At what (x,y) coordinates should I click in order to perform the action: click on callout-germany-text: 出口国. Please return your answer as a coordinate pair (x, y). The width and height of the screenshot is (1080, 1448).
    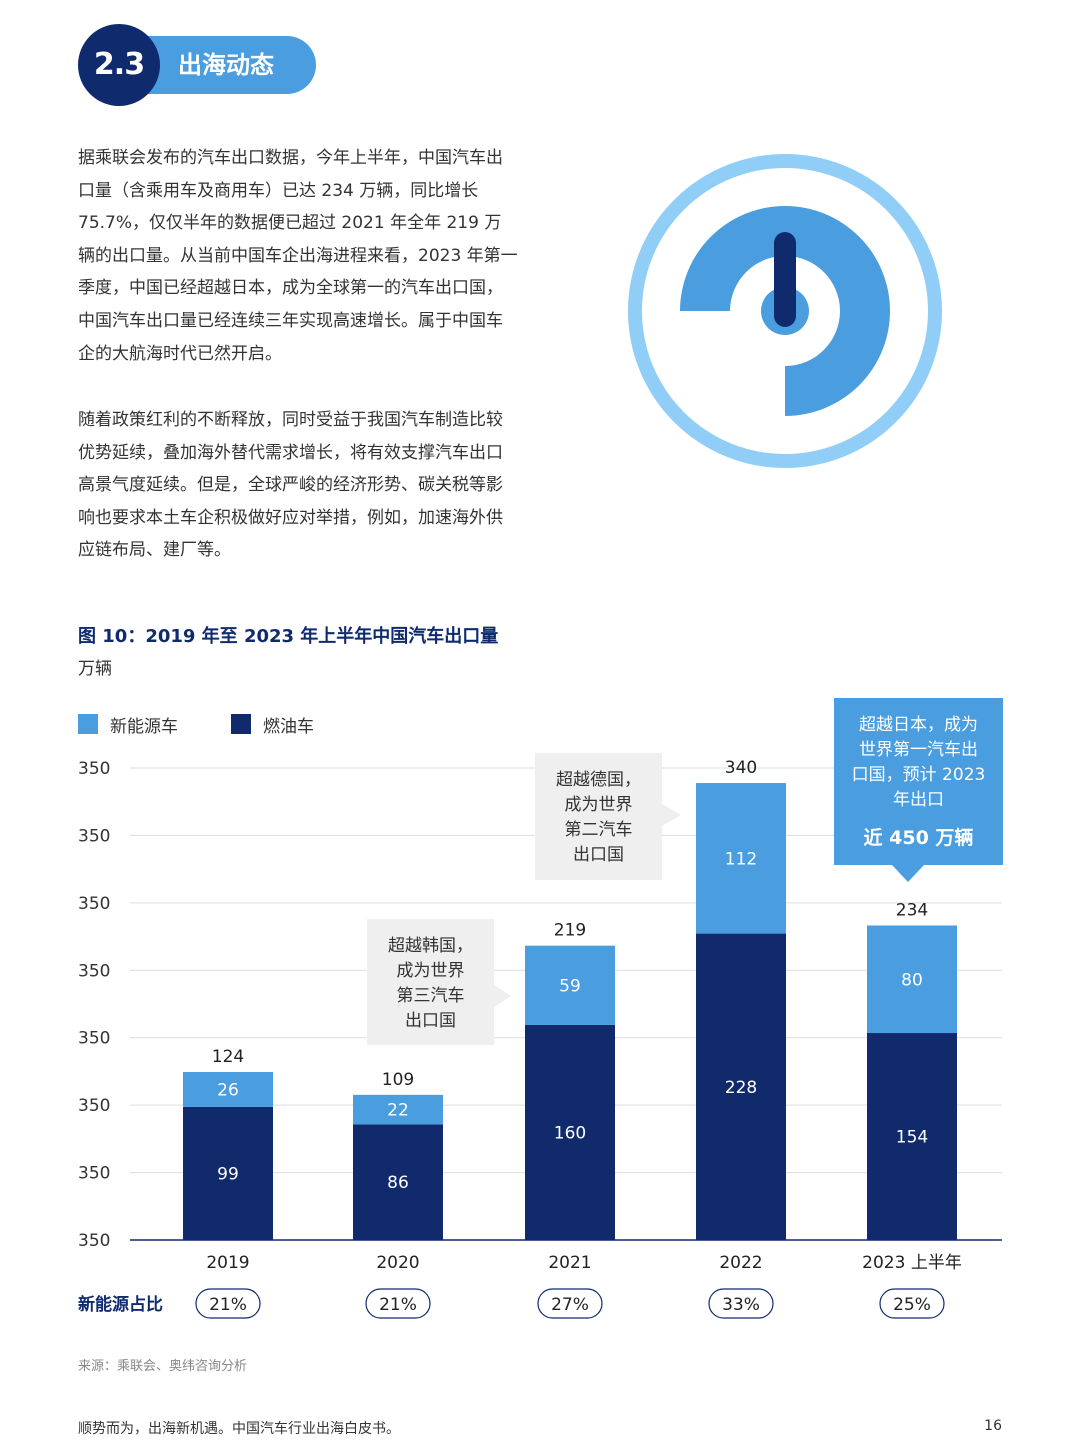
    Looking at the image, I should click on (598, 855).